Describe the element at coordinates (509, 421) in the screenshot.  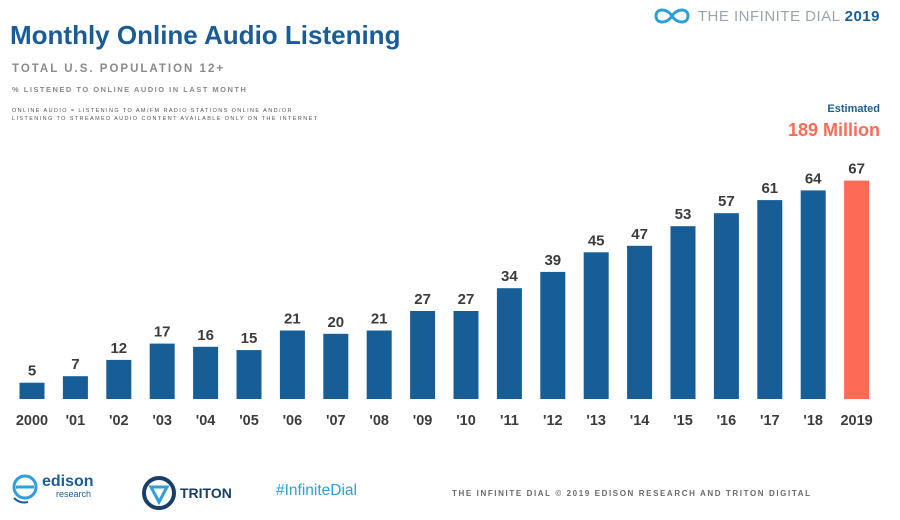
I see `x-tick-label-11: '11` at that location.